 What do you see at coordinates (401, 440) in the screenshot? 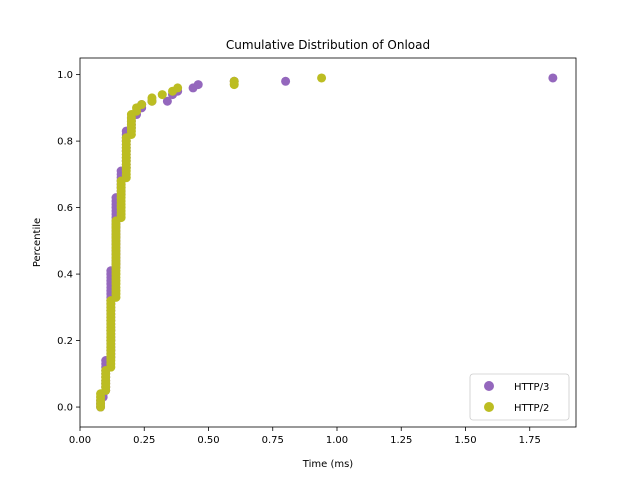
I see `x-tick-label: 1.25` at bounding box center [401, 440].